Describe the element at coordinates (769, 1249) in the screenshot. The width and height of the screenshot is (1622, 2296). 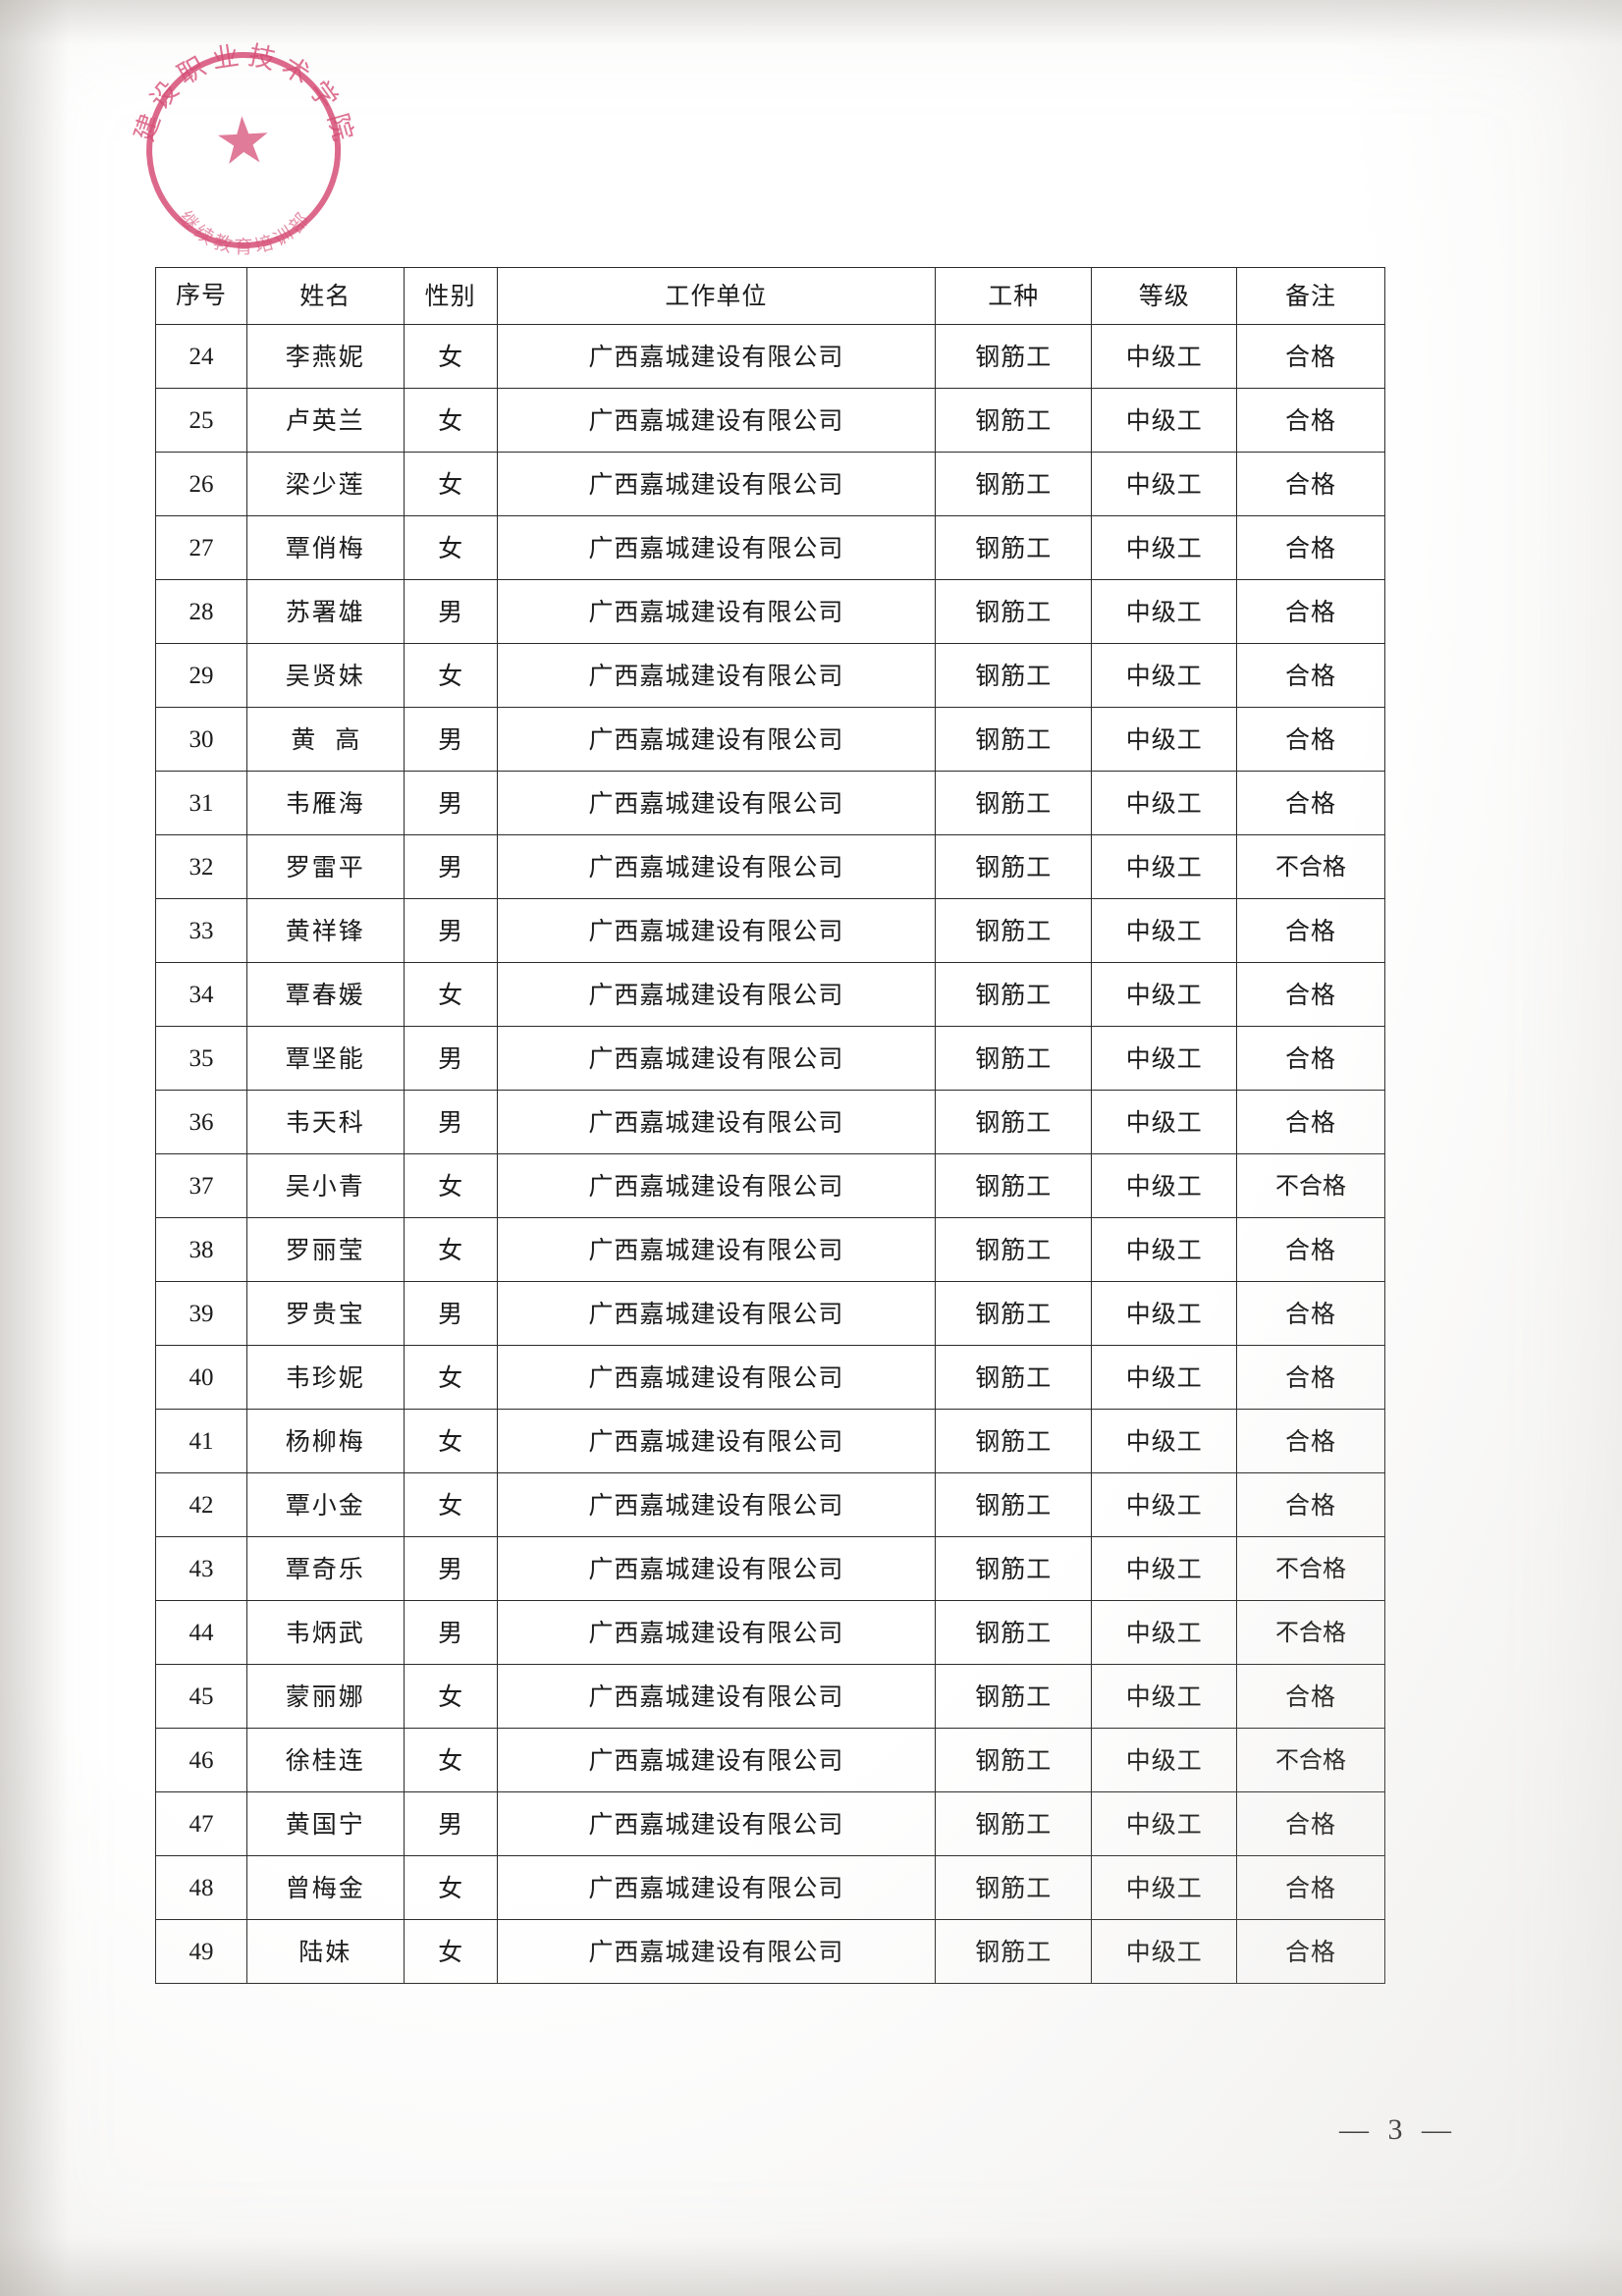
I see `table-row: 38 罗丽莹女广西嘉城建设有限公司 钢筋工 中级工 合格` at that location.